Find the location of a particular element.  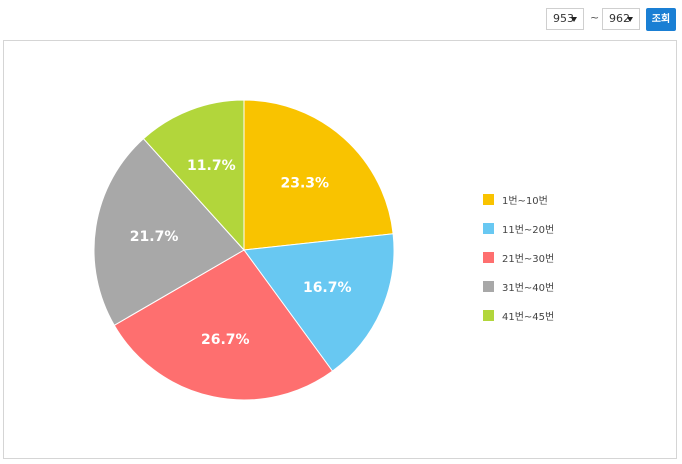

legend-label: 41번~45번 is located at coordinates (528, 317).